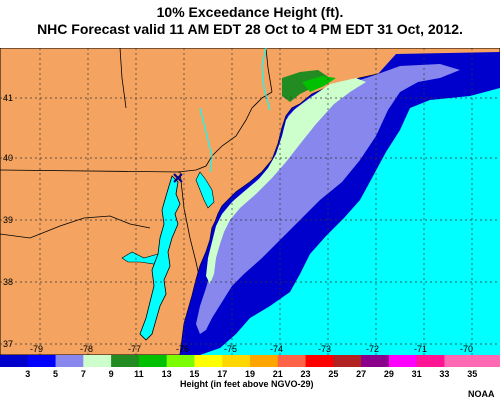  I want to click on noaa-credit: NOAA, so click(481, 394).